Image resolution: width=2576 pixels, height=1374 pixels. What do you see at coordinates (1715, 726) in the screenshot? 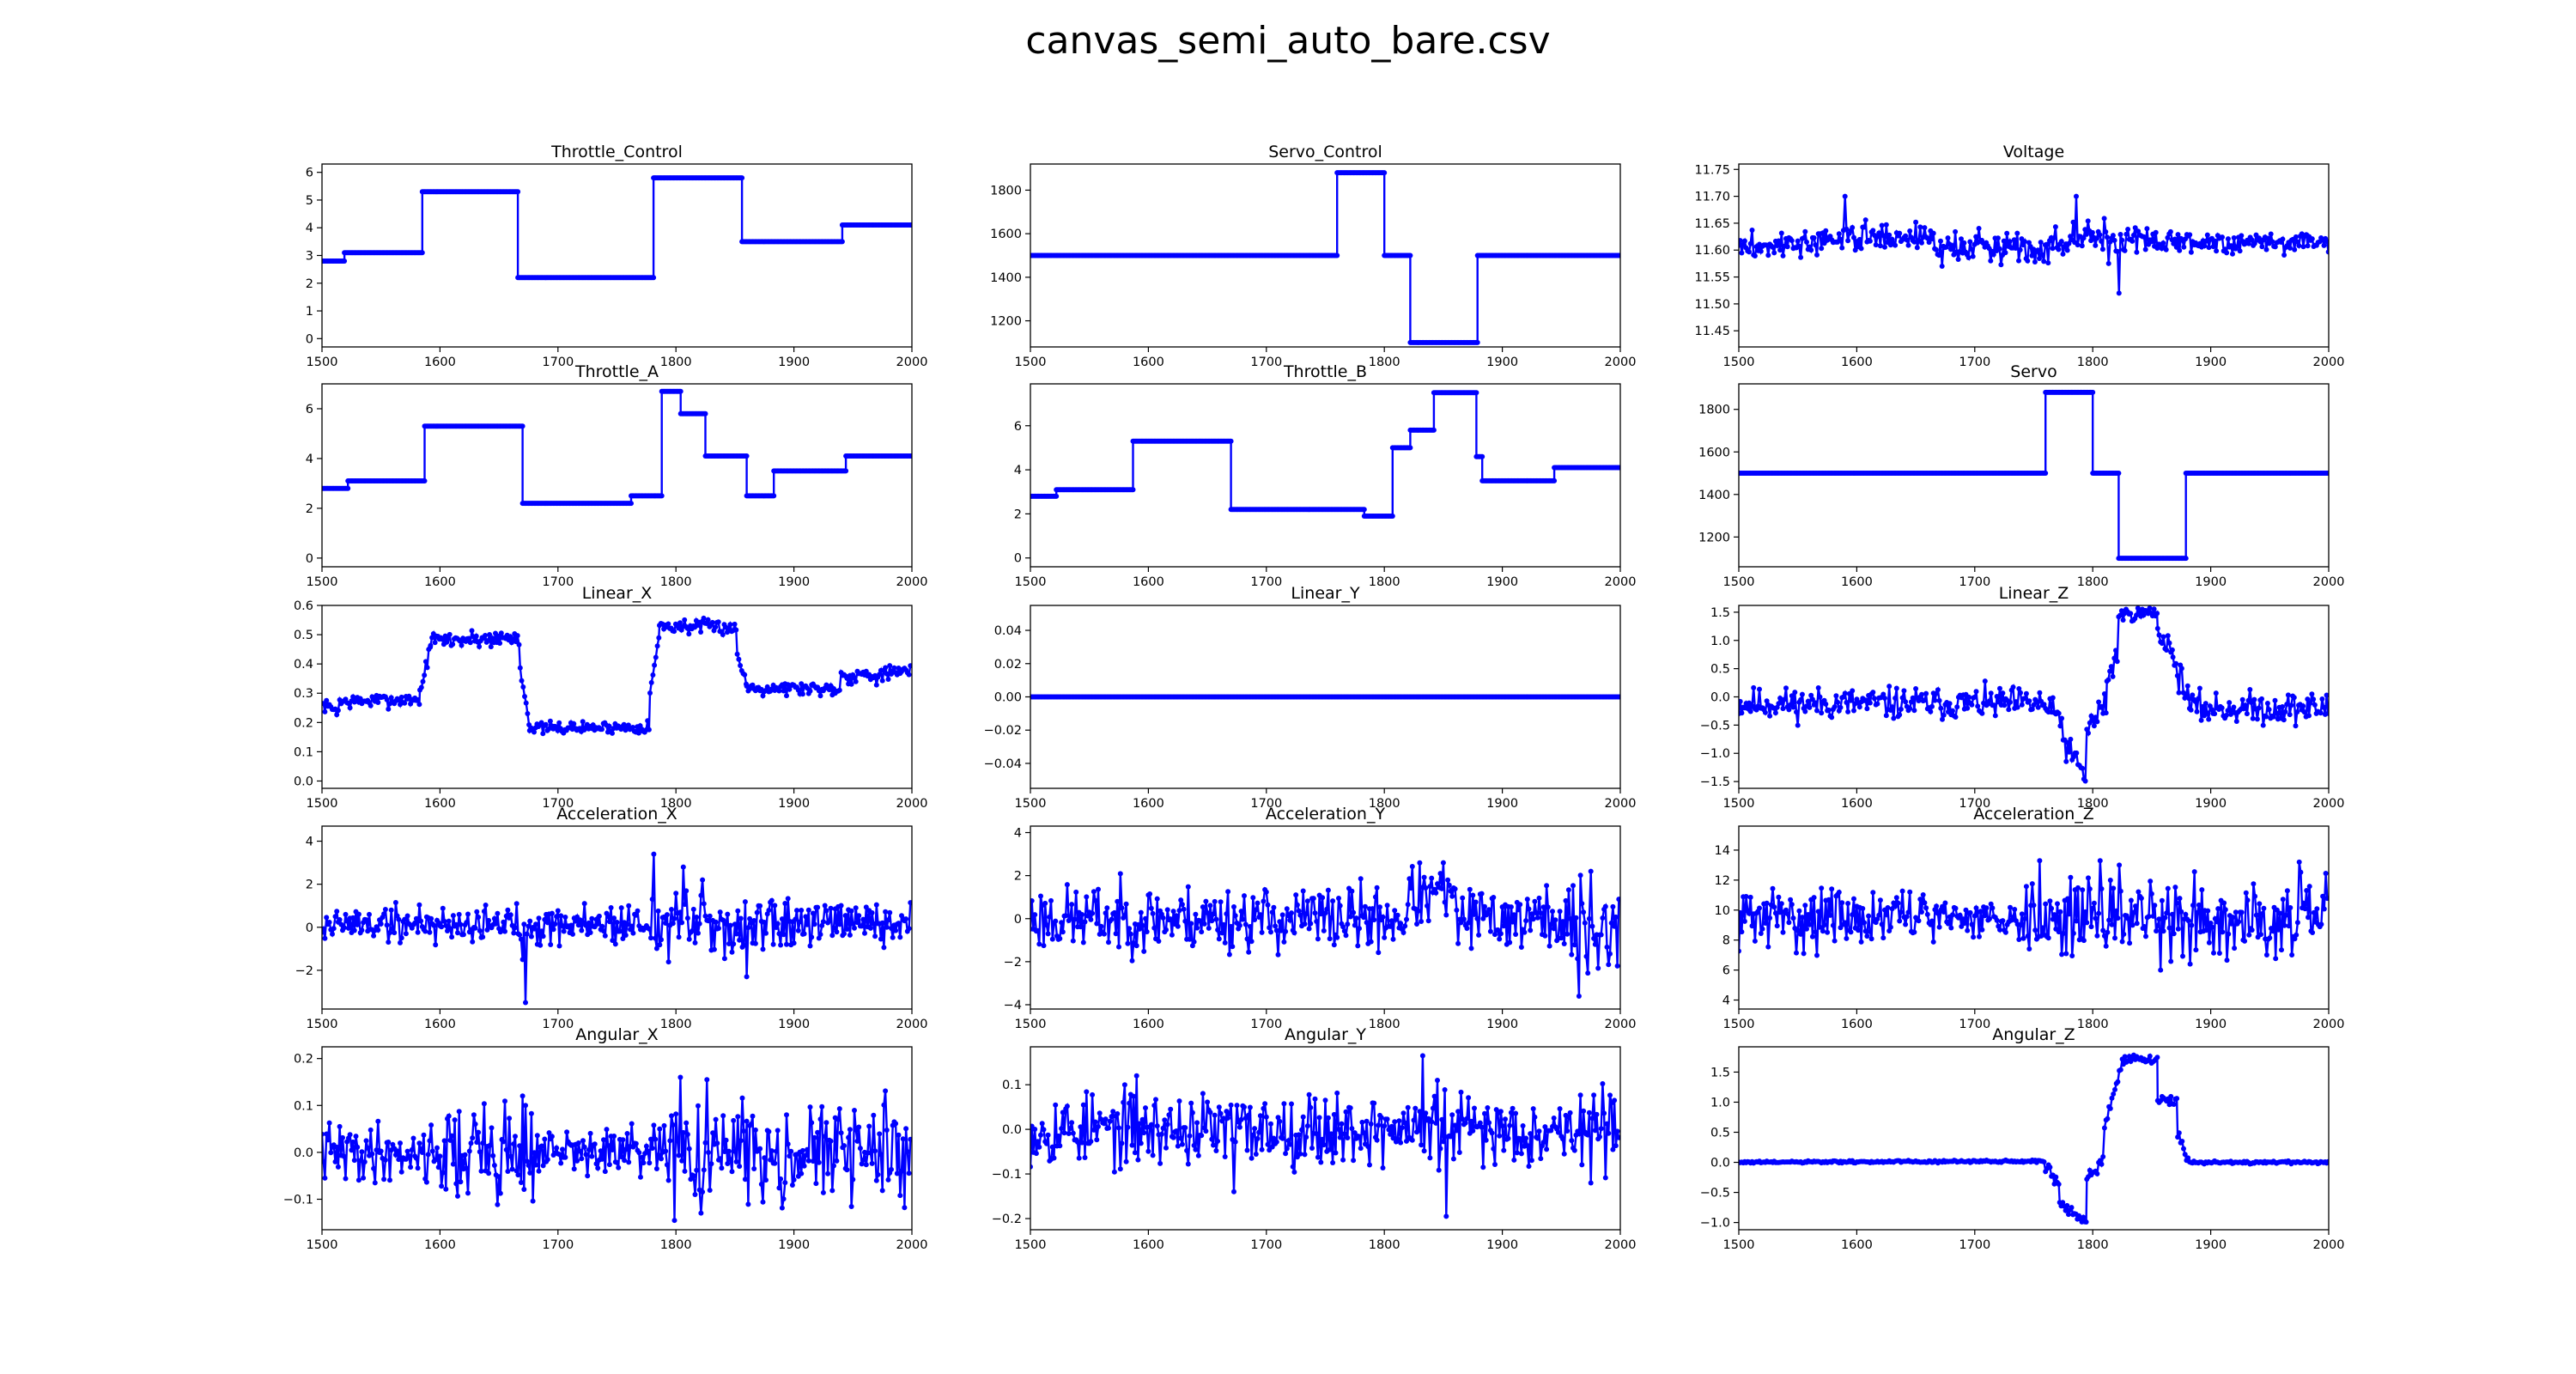
I see `y-tick-label: −0.5` at bounding box center [1715, 726].